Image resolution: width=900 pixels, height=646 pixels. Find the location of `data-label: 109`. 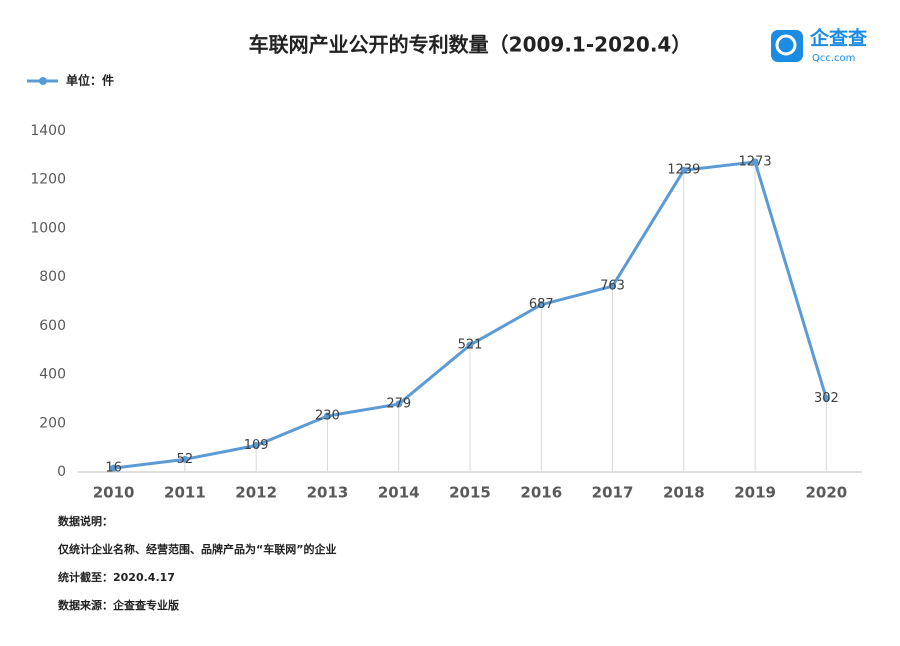

data-label: 109 is located at coordinates (256, 445).